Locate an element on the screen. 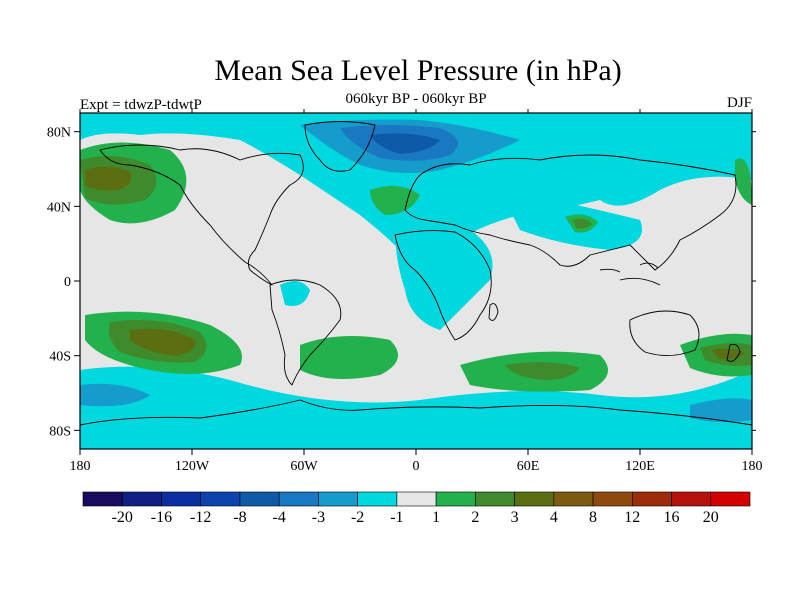 The width and height of the screenshot is (800, 600). colorbar: -20 -16 -12 -8 -4 -3 -2 -1 1 2 3 4 8 12 16 20 is located at coordinates (416, 508).